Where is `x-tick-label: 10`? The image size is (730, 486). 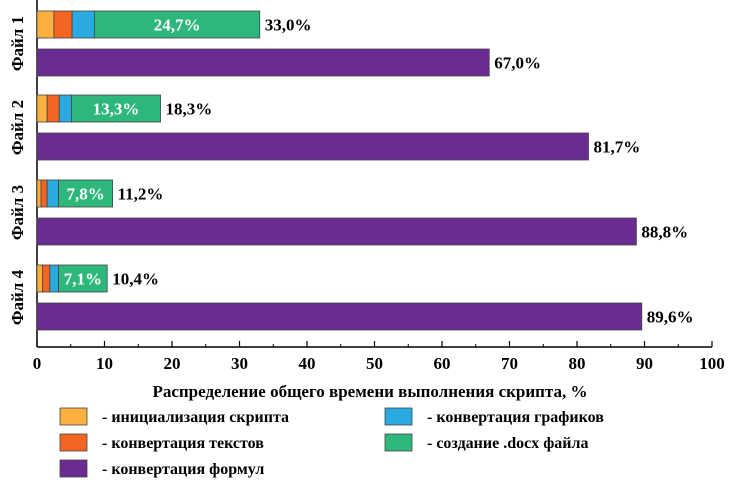 x-tick-label: 10 is located at coordinates (104, 363).